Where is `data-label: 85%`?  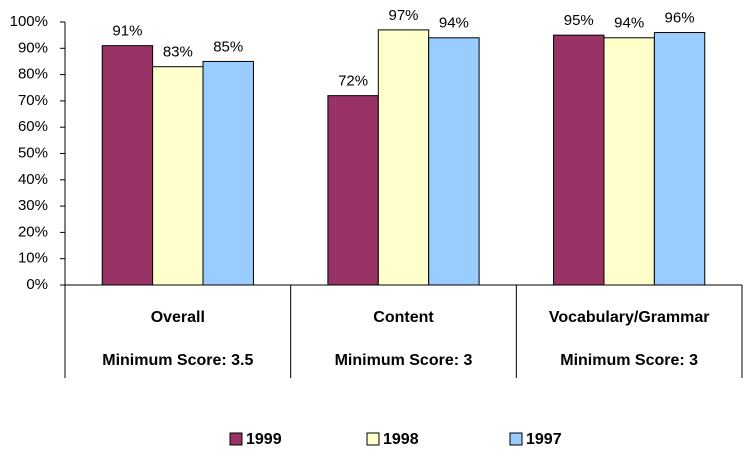 data-label: 85% is located at coordinates (228, 46).